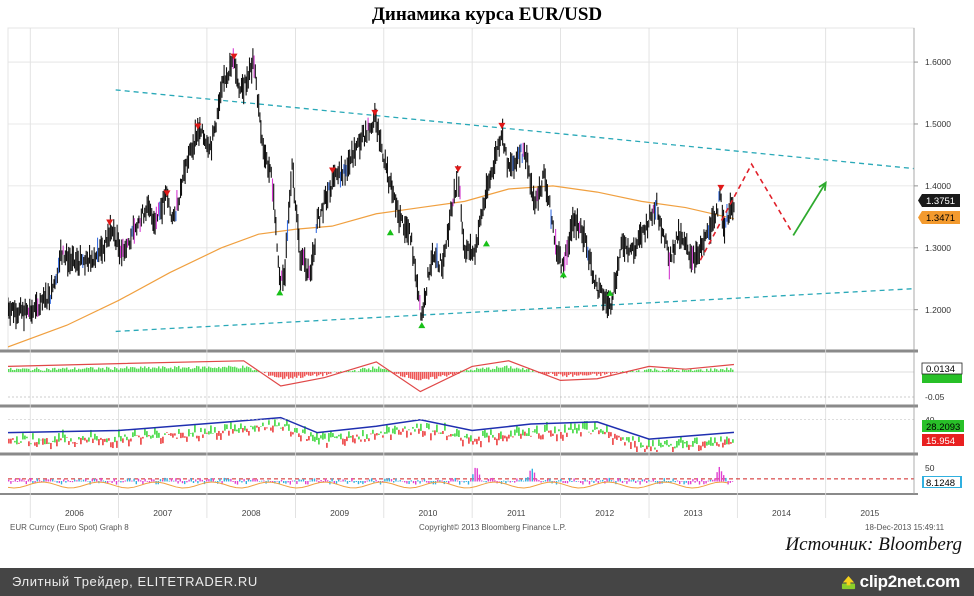  What do you see at coordinates (514, 310) in the screenshot?
I see `lower-trendline` at bounding box center [514, 310].